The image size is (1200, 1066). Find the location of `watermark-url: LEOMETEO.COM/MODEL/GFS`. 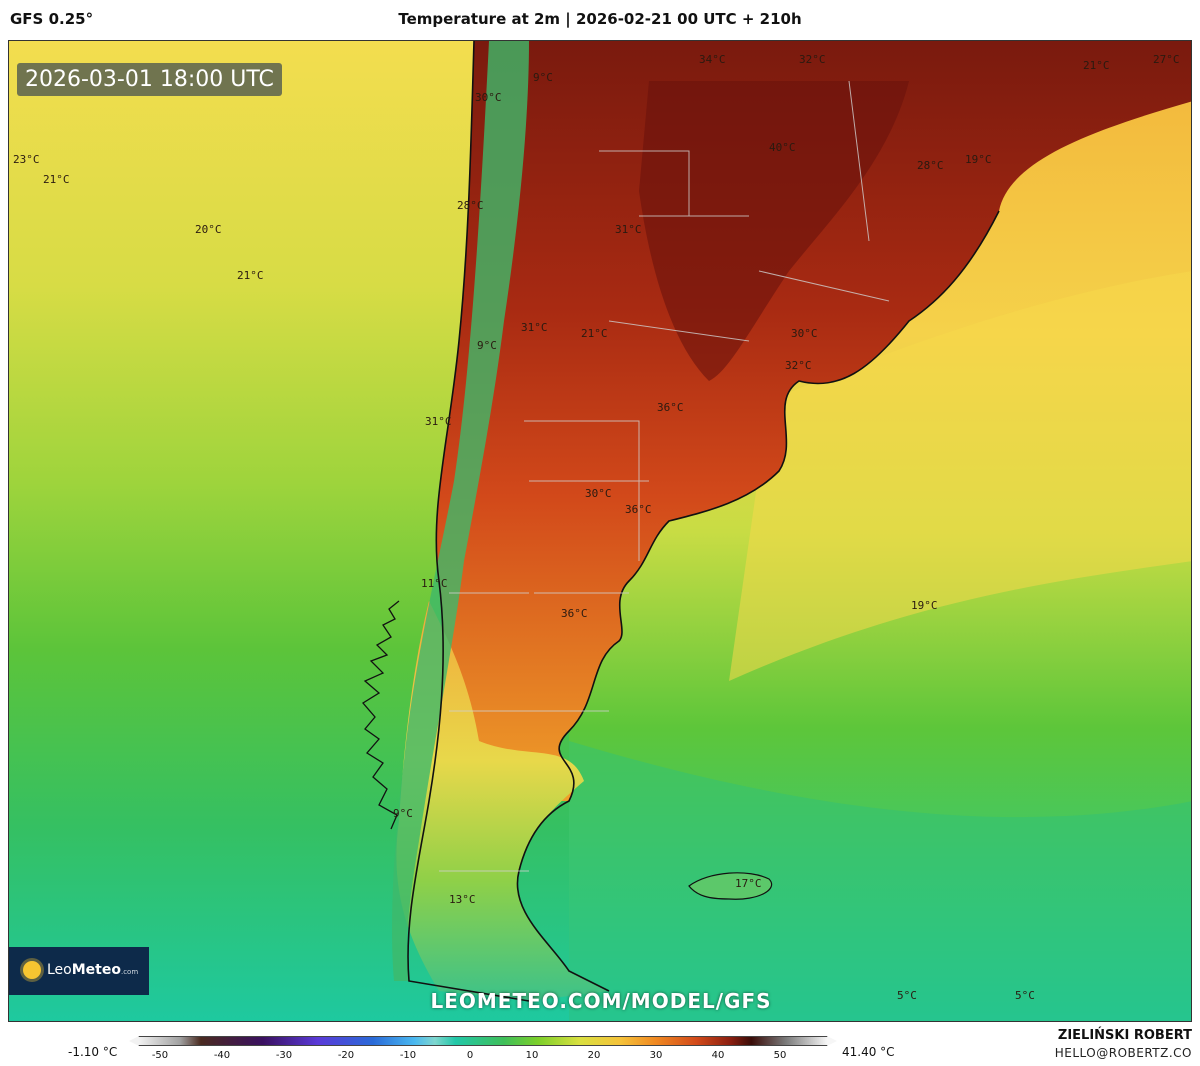

watermark-url: LEOMETEO.COM/MODEL/GFS is located at coordinates (601, 1001).